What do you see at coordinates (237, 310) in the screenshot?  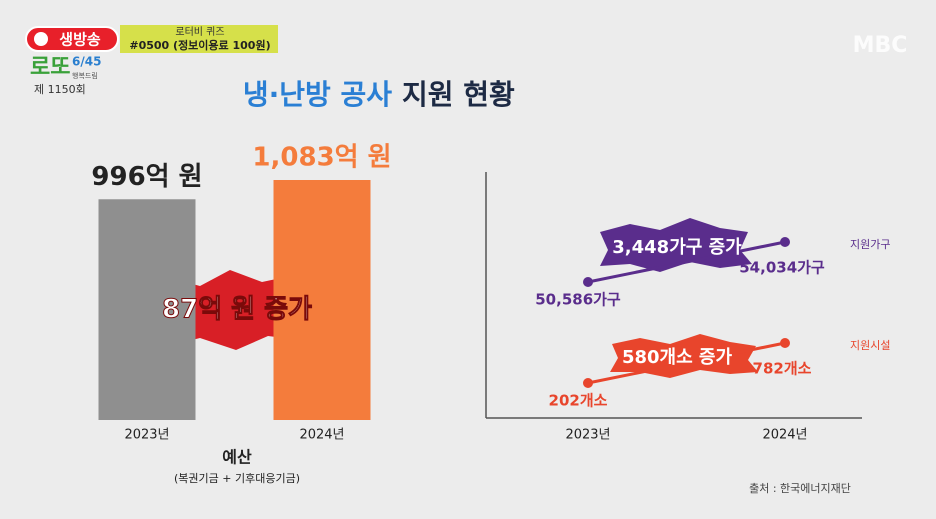 I see `annotation: 87억 원 증가` at bounding box center [237, 310].